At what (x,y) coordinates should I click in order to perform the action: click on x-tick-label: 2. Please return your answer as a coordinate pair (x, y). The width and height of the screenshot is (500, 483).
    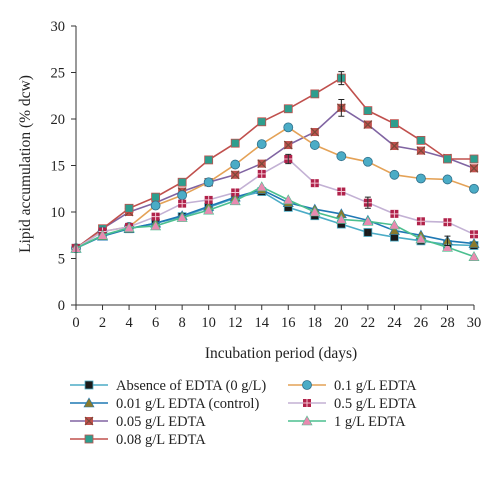
    Looking at the image, I should click on (102, 323).